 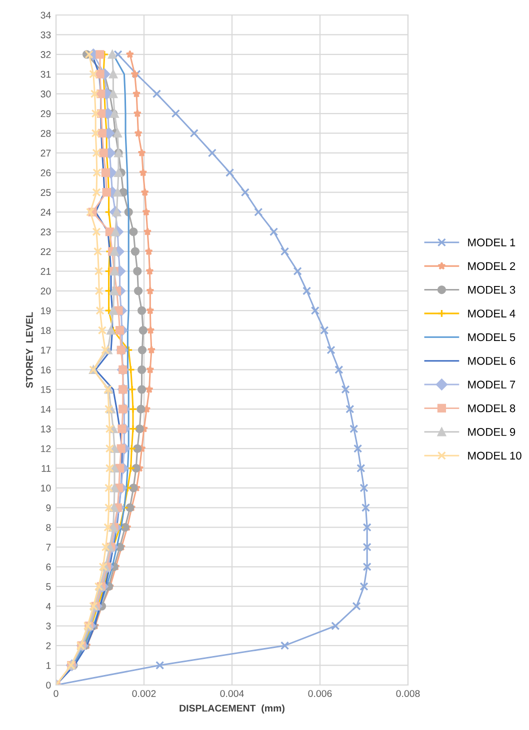 What do you see at coordinates (232, 693) in the screenshot?
I see `x-tick-label: 0.004` at bounding box center [232, 693].